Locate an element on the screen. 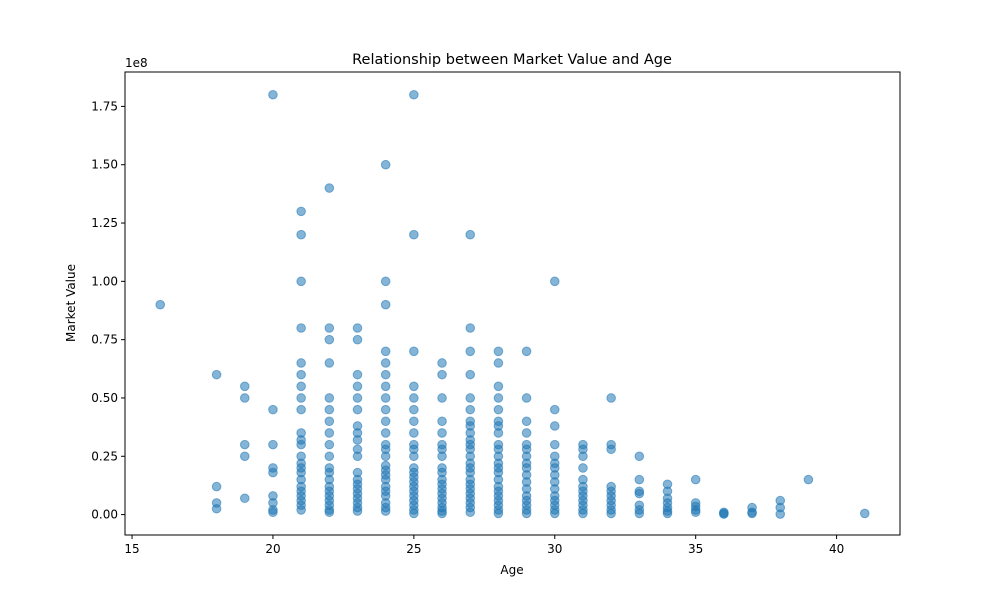 This screenshot has width=1000, height=600. x-tick-label: 30 is located at coordinates (554, 549).